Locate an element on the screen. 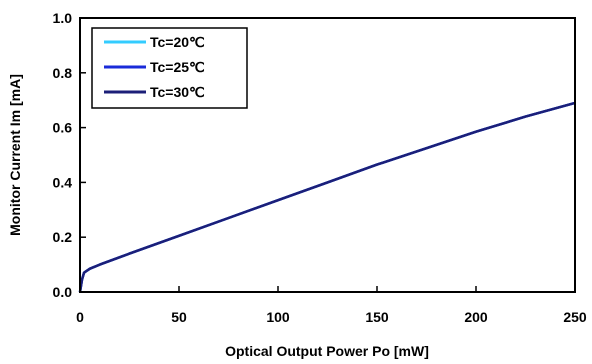  x-axis-ticks: 0 50 100 150 200 250 is located at coordinates (331, 305).